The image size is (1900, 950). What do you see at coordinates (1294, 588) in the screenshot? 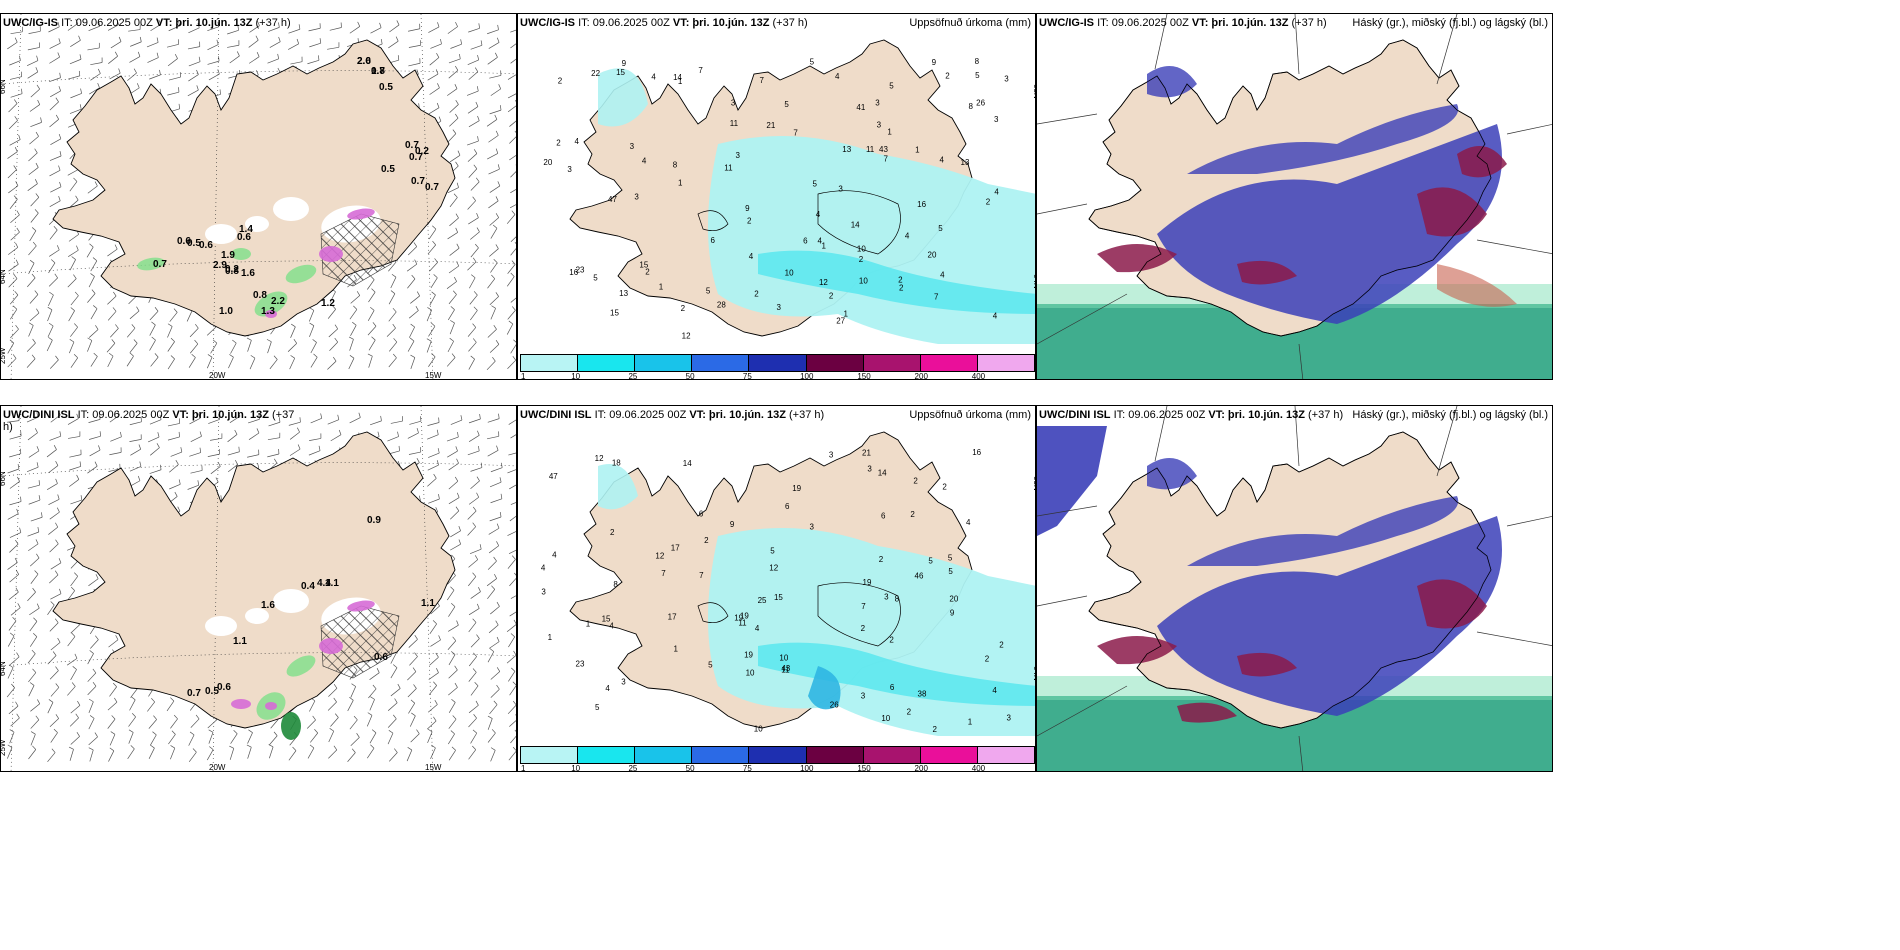
I see `cloud-map` at bounding box center [1294, 588].